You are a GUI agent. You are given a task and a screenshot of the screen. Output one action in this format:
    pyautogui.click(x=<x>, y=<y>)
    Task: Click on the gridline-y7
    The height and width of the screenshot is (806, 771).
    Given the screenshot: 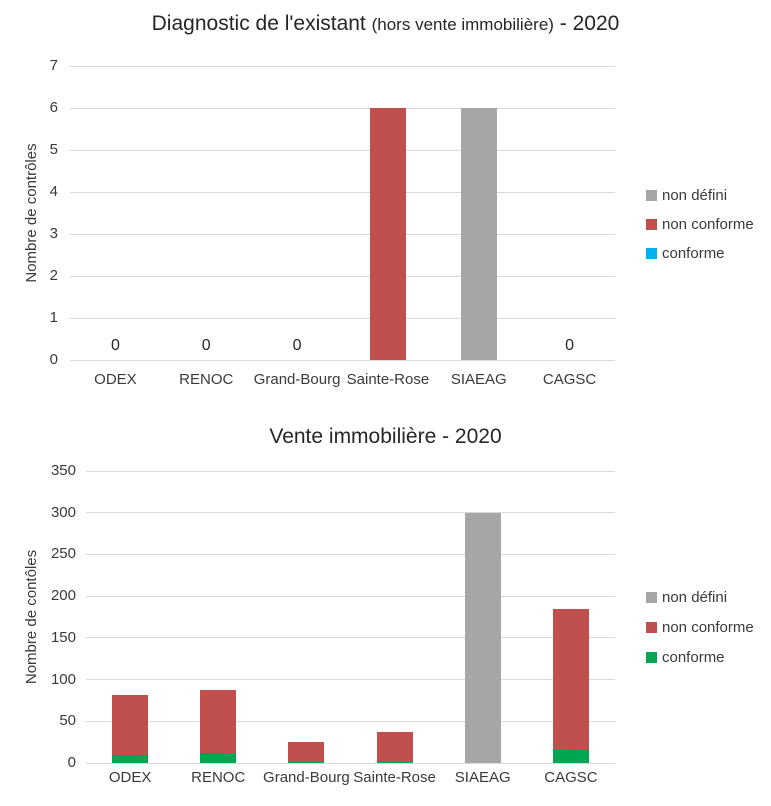 What is the action you would take?
    pyautogui.click(x=342, y=66)
    